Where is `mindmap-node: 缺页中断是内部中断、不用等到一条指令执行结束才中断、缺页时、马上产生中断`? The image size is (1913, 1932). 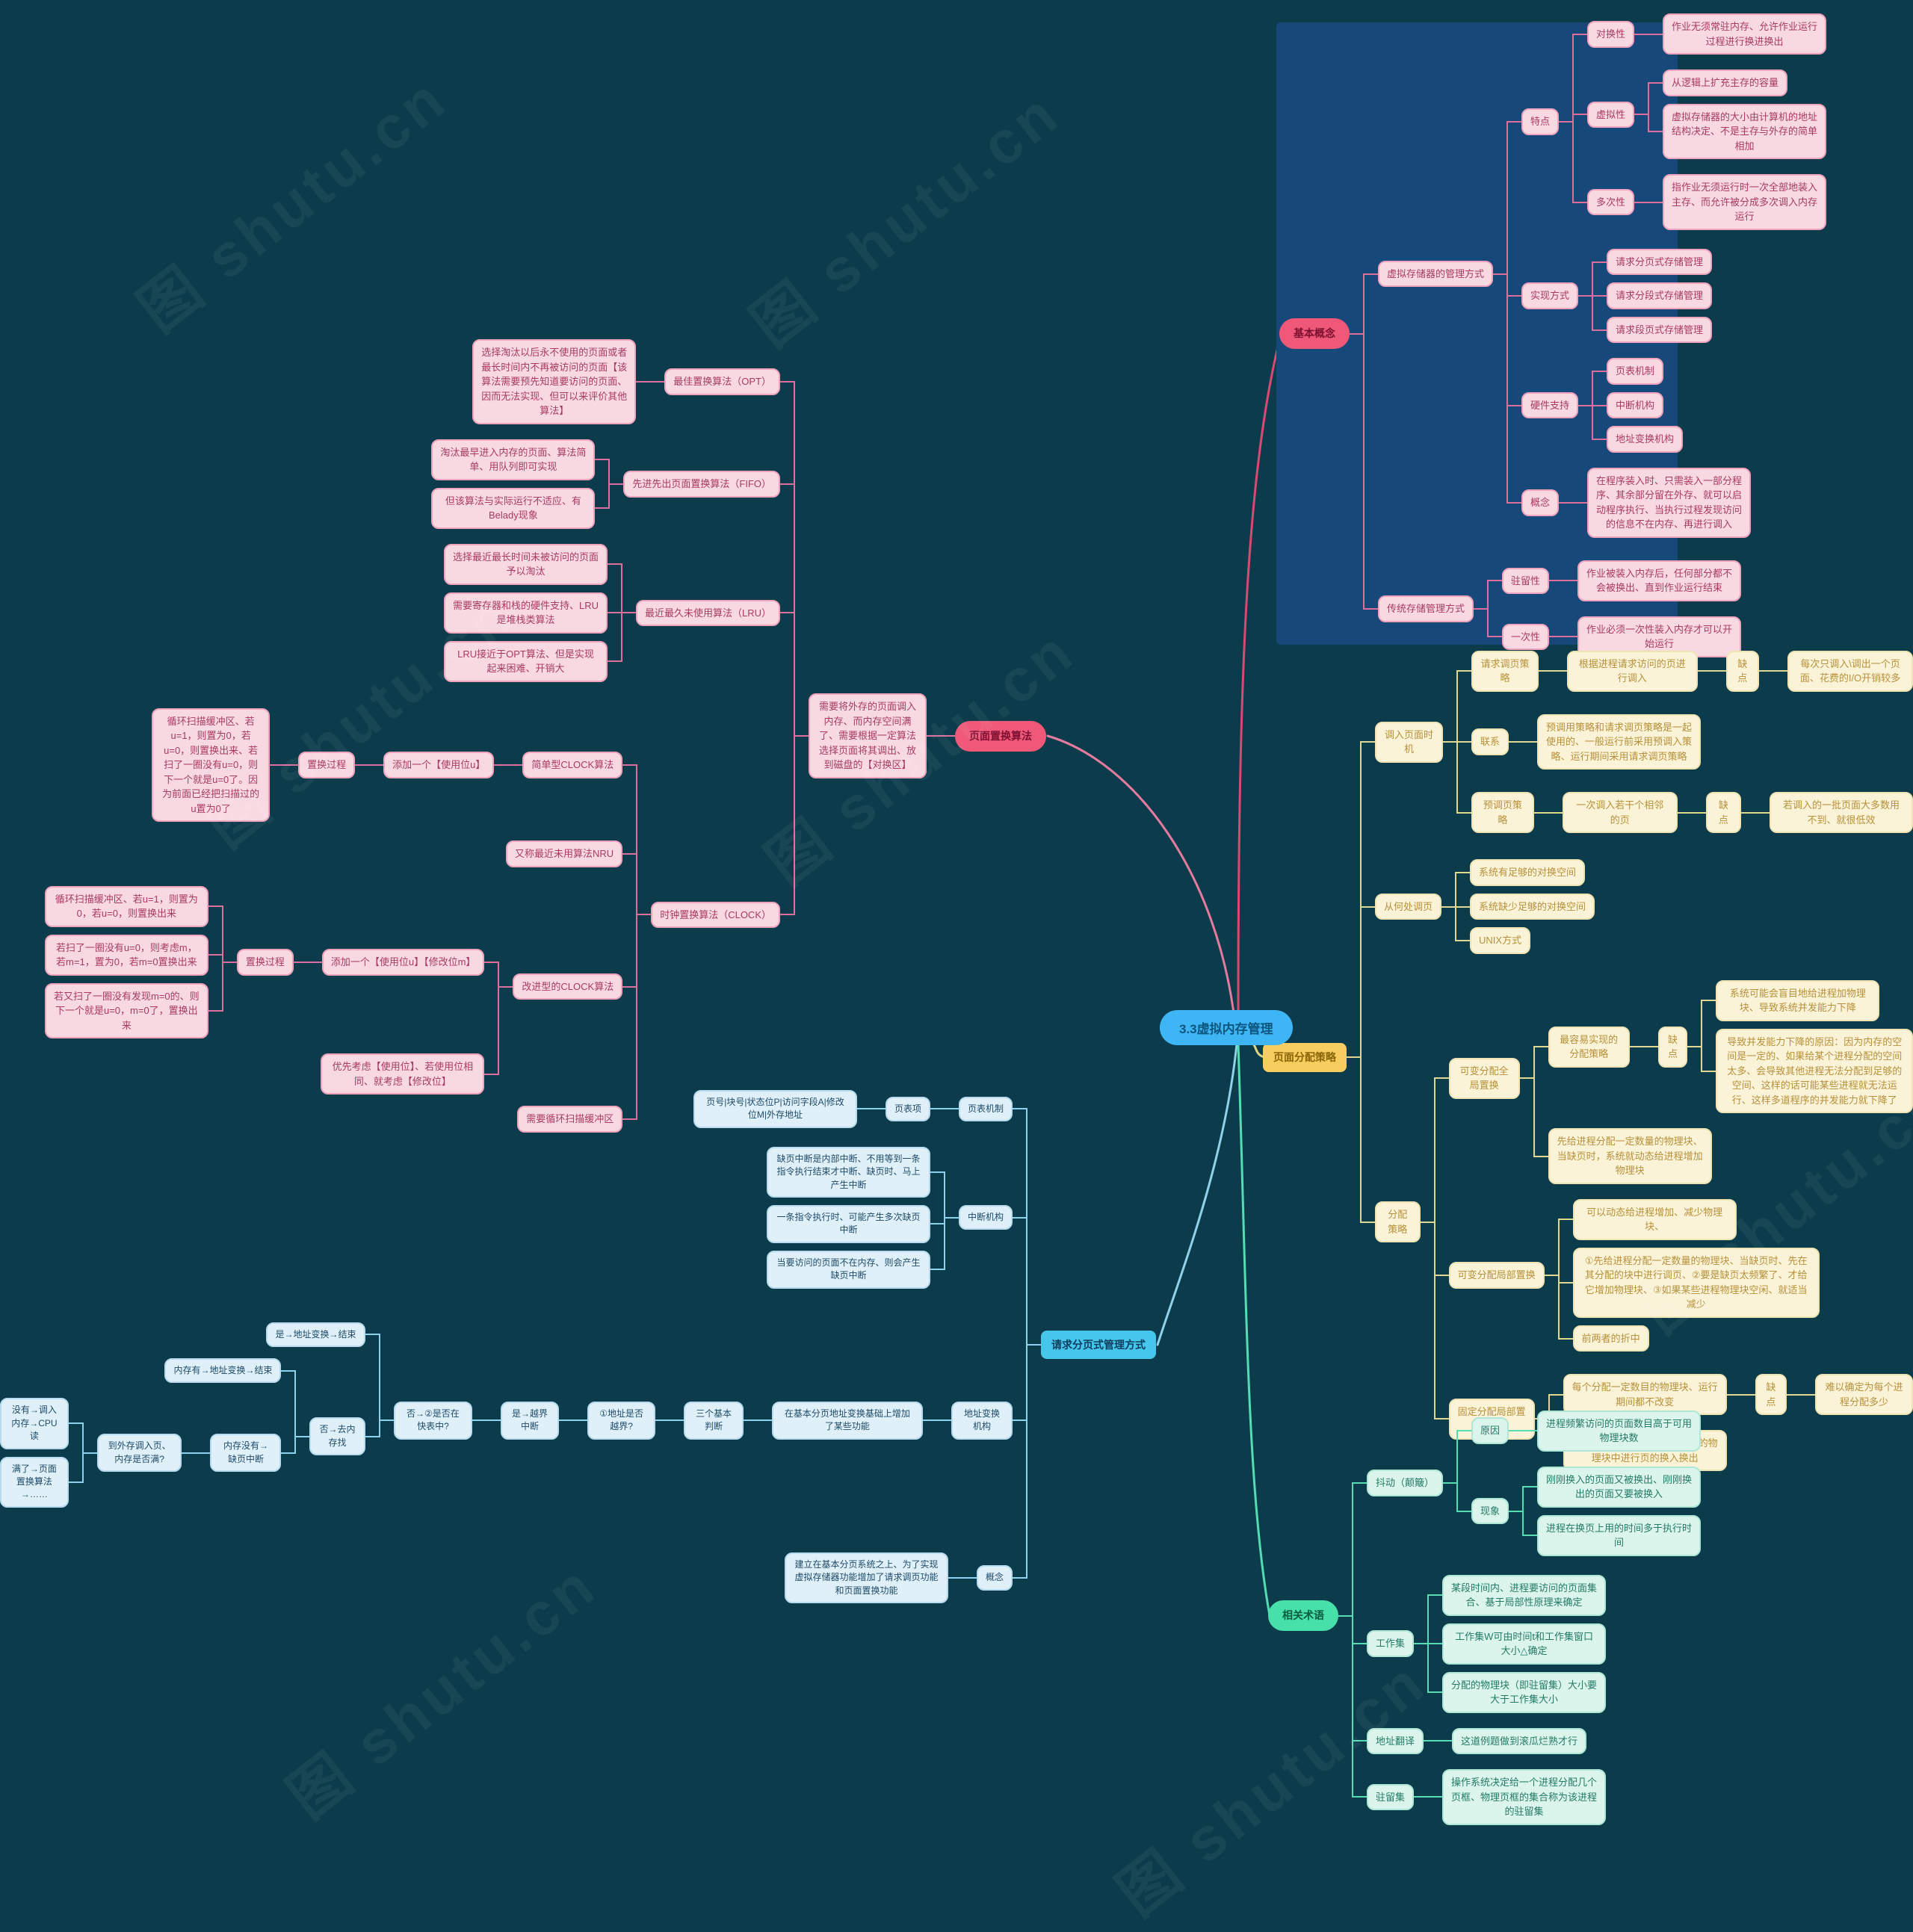 mindmap-node: 缺页中断是内部中断、不用等到一条指令执行结束才中断、缺页时、马上产生中断 is located at coordinates (848, 1172).